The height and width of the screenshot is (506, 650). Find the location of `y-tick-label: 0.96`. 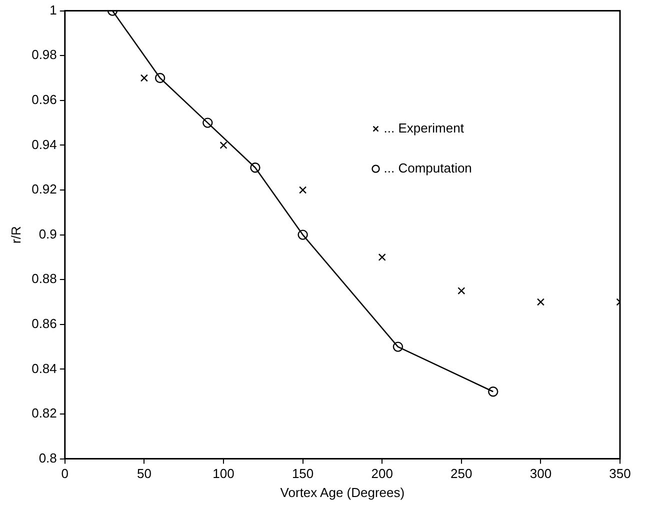

y-tick-label: 0.96 is located at coordinates (44, 99).